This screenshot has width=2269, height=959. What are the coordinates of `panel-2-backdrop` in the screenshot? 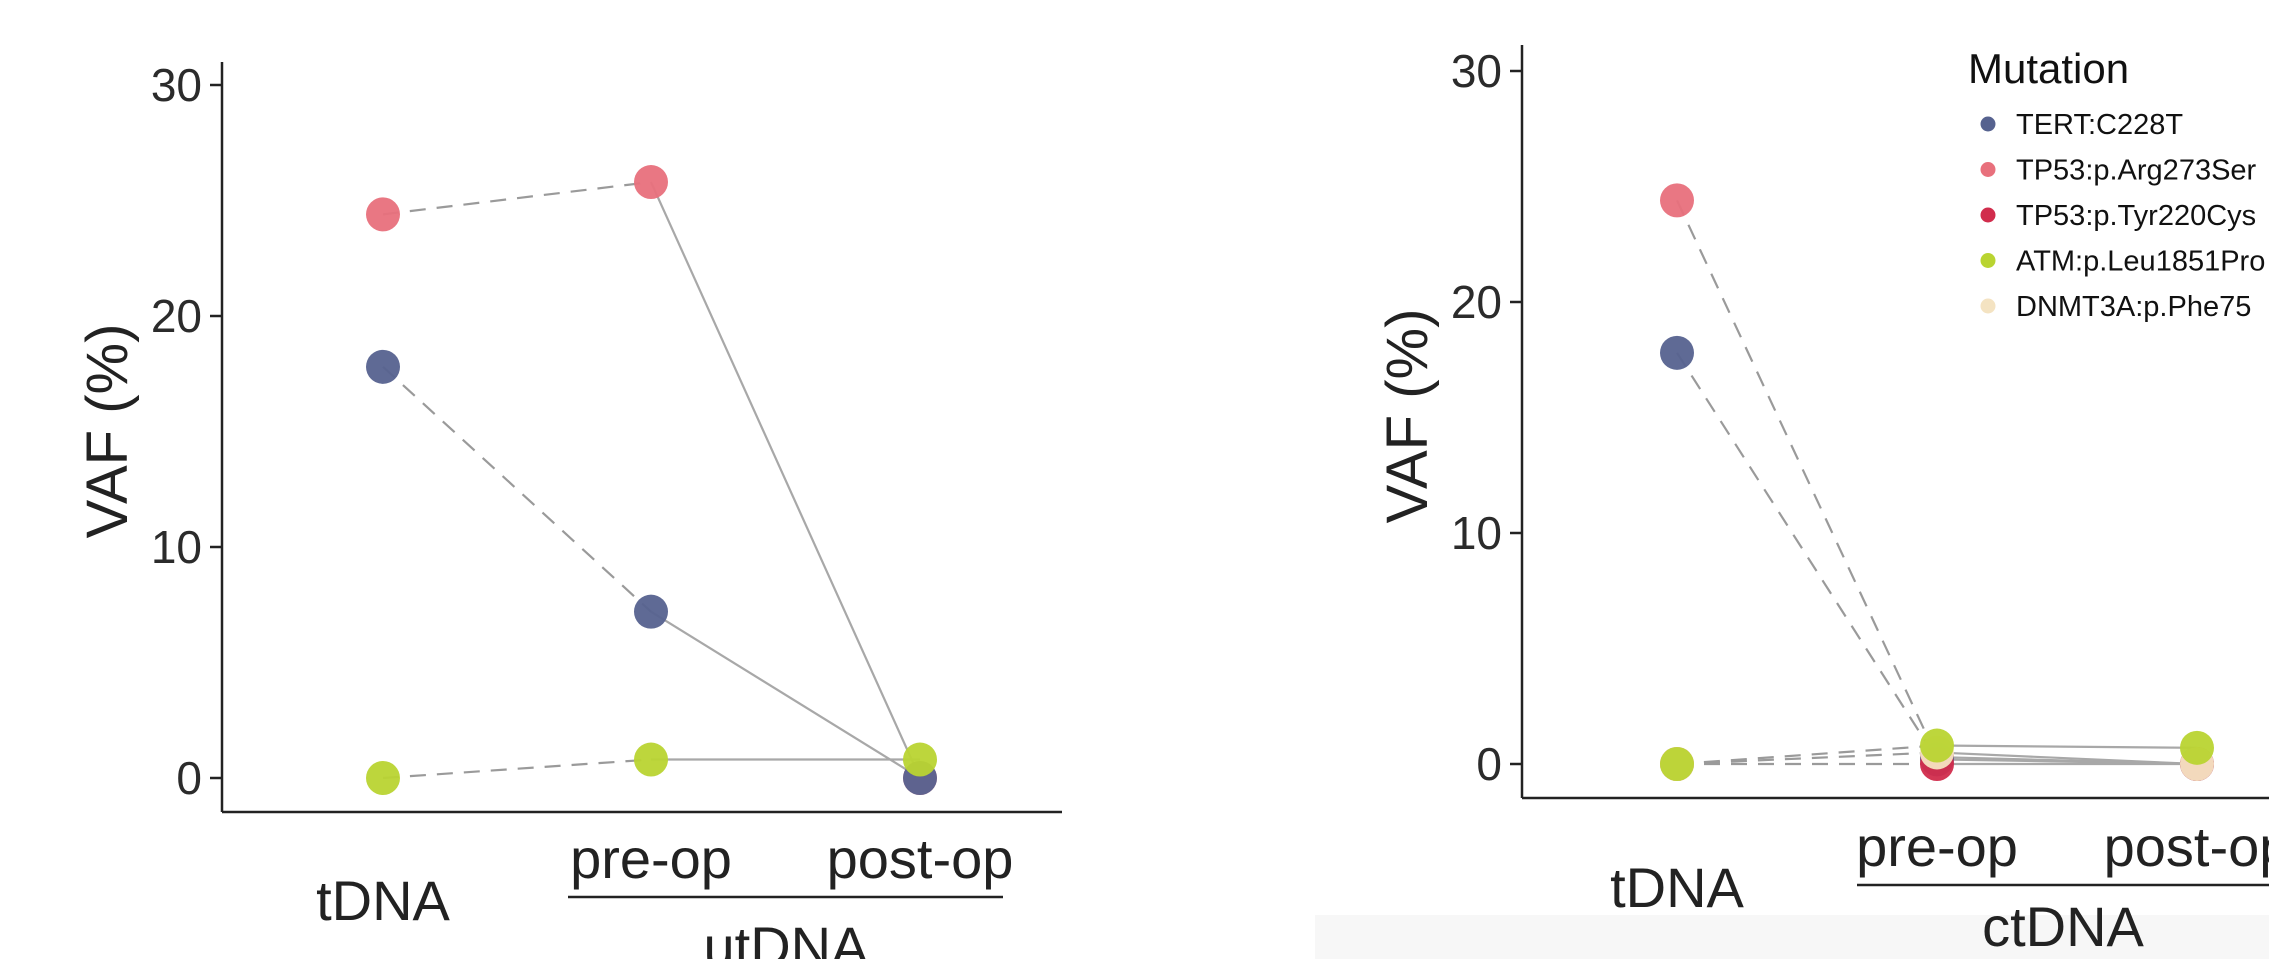 It's located at (1792, 937).